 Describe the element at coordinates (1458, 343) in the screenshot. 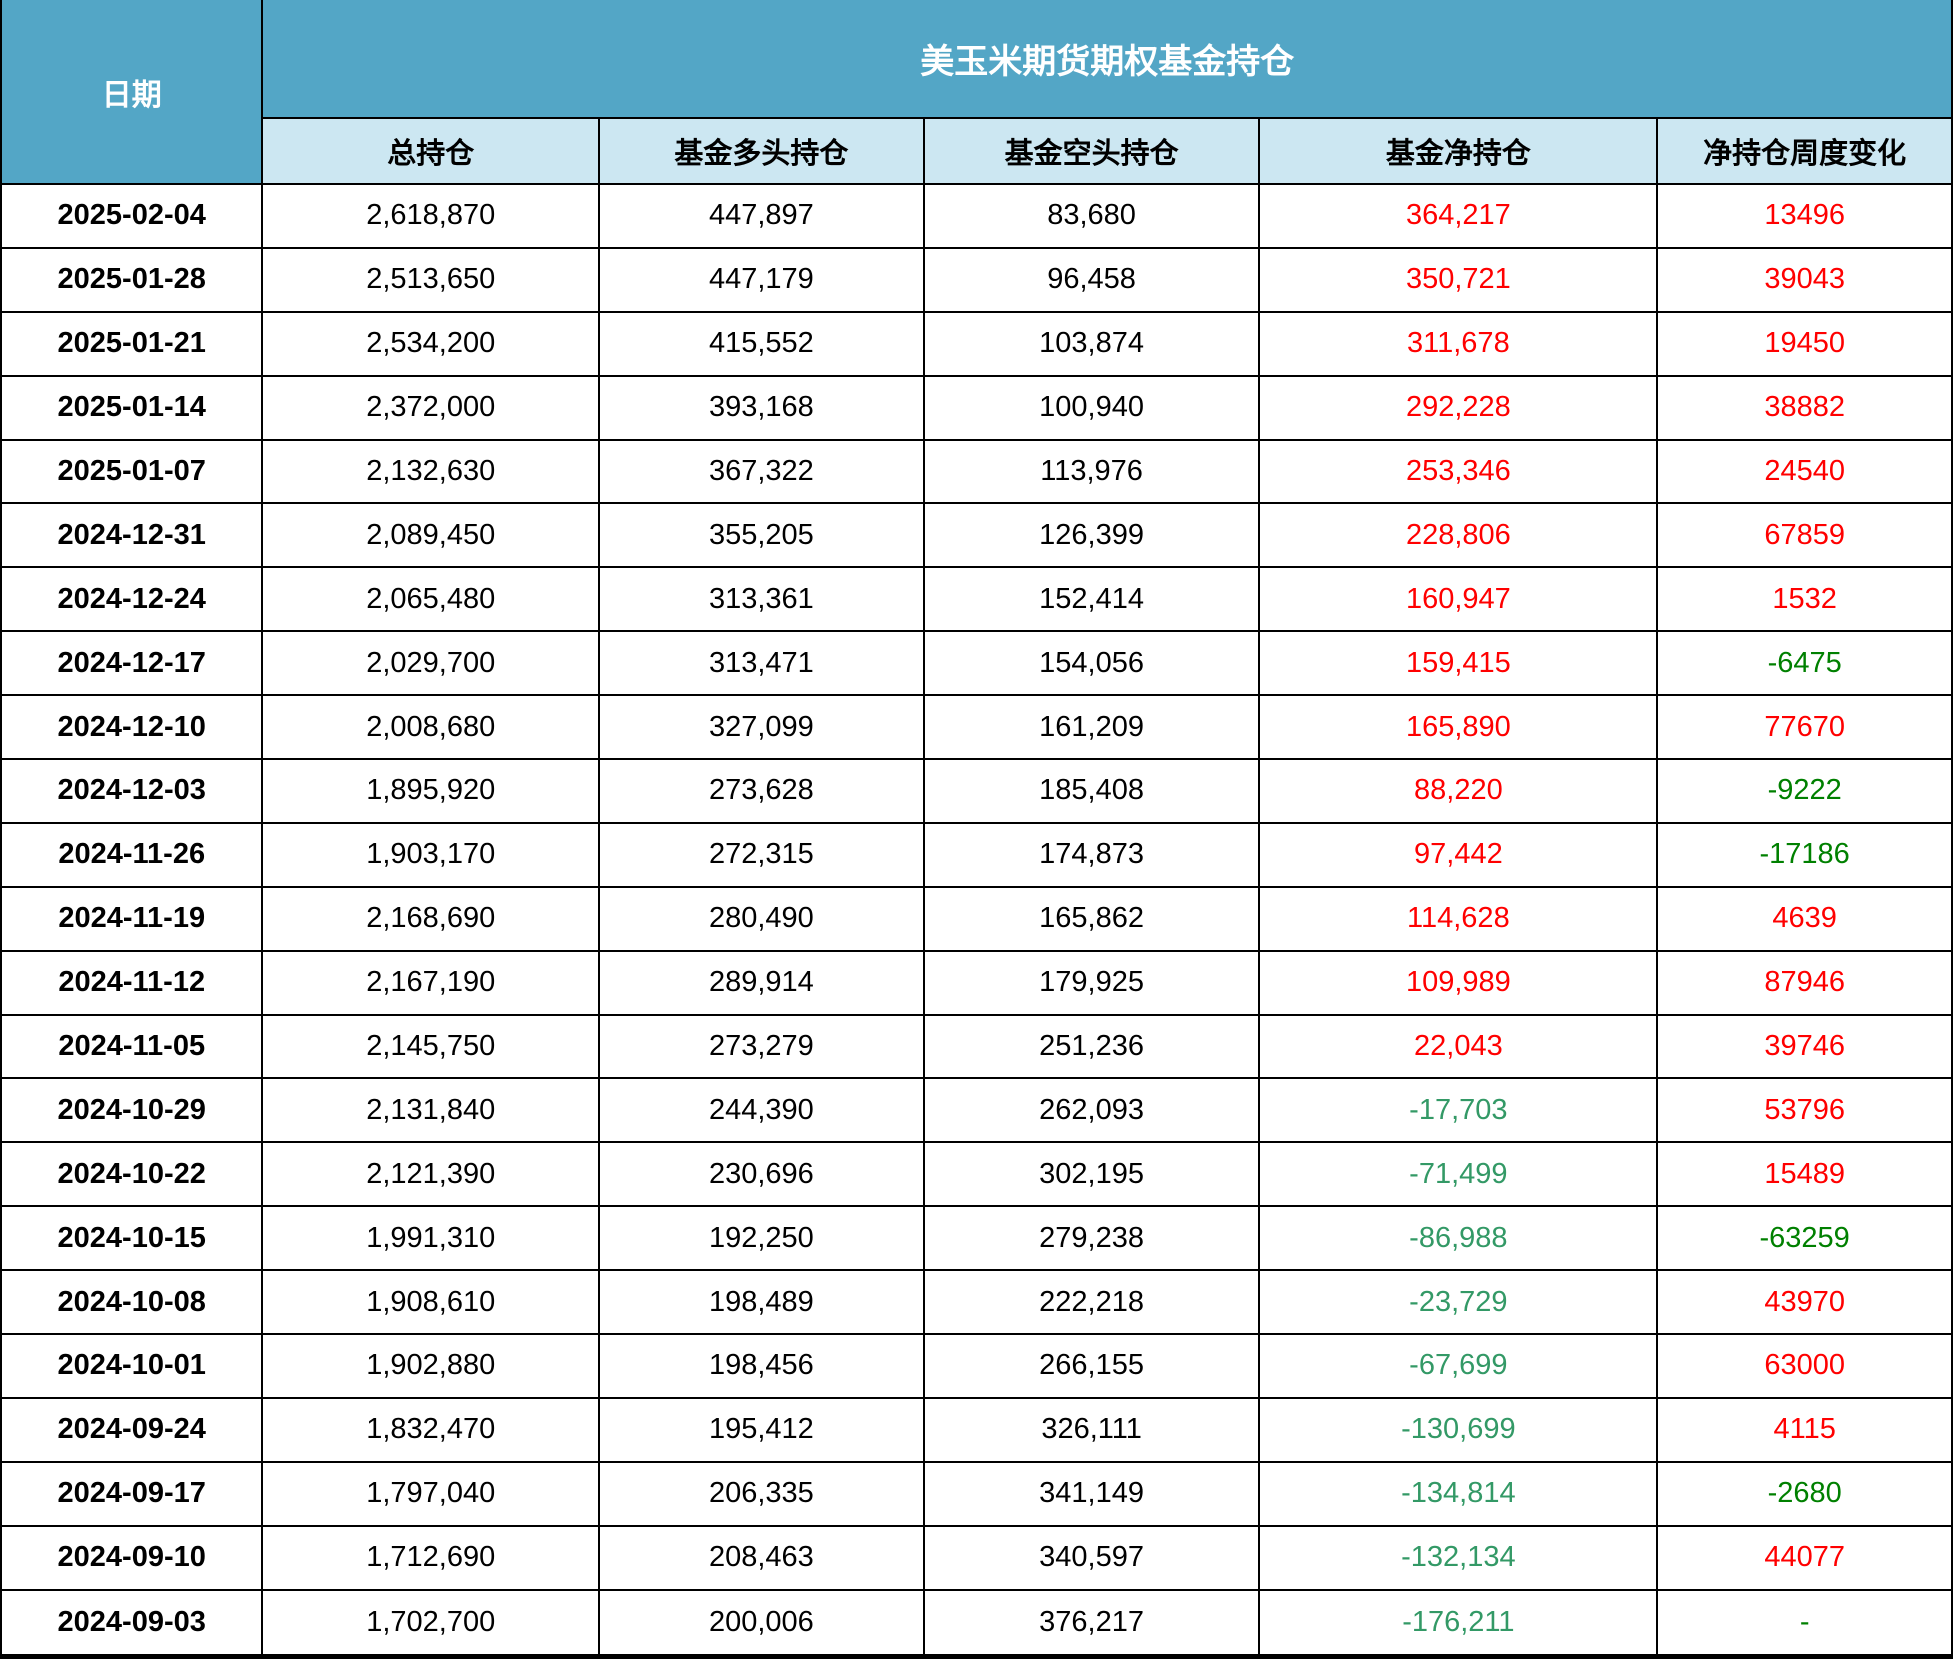

I see `fund-net-cell: 311,678` at that location.